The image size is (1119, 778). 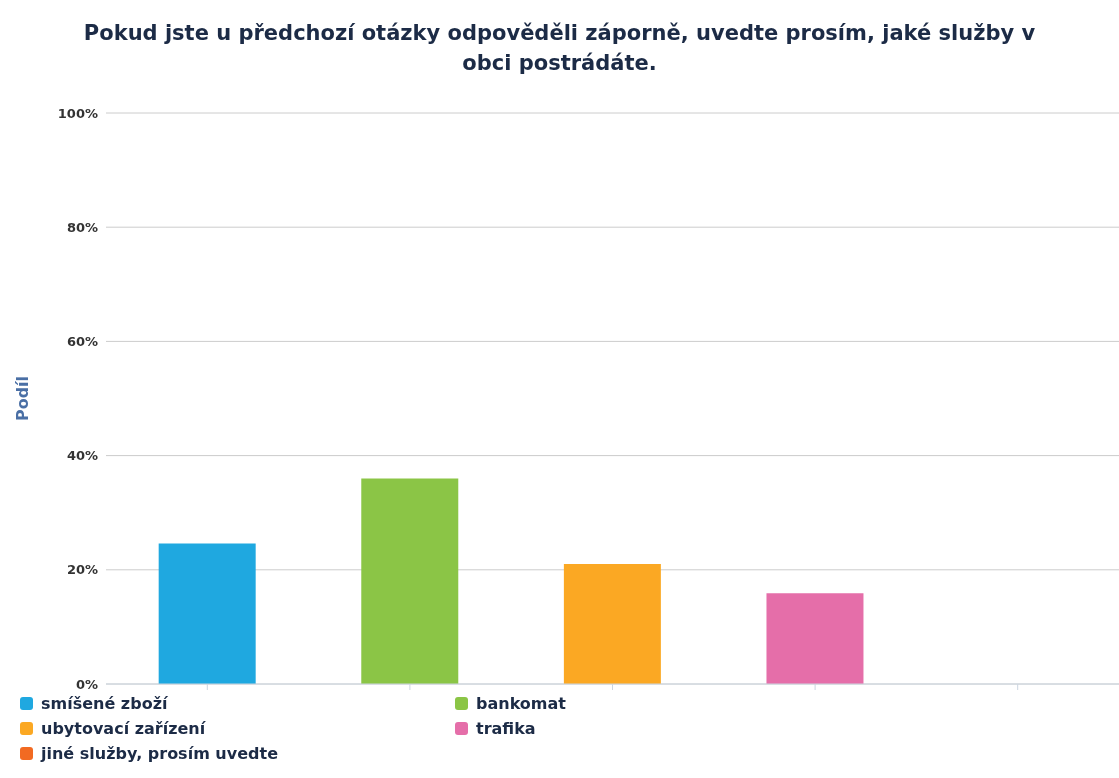 What do you see at coordinates (77, 113) in the screenshot?
I see `y-tick-label: 100%` at bounding box center [77, 113].